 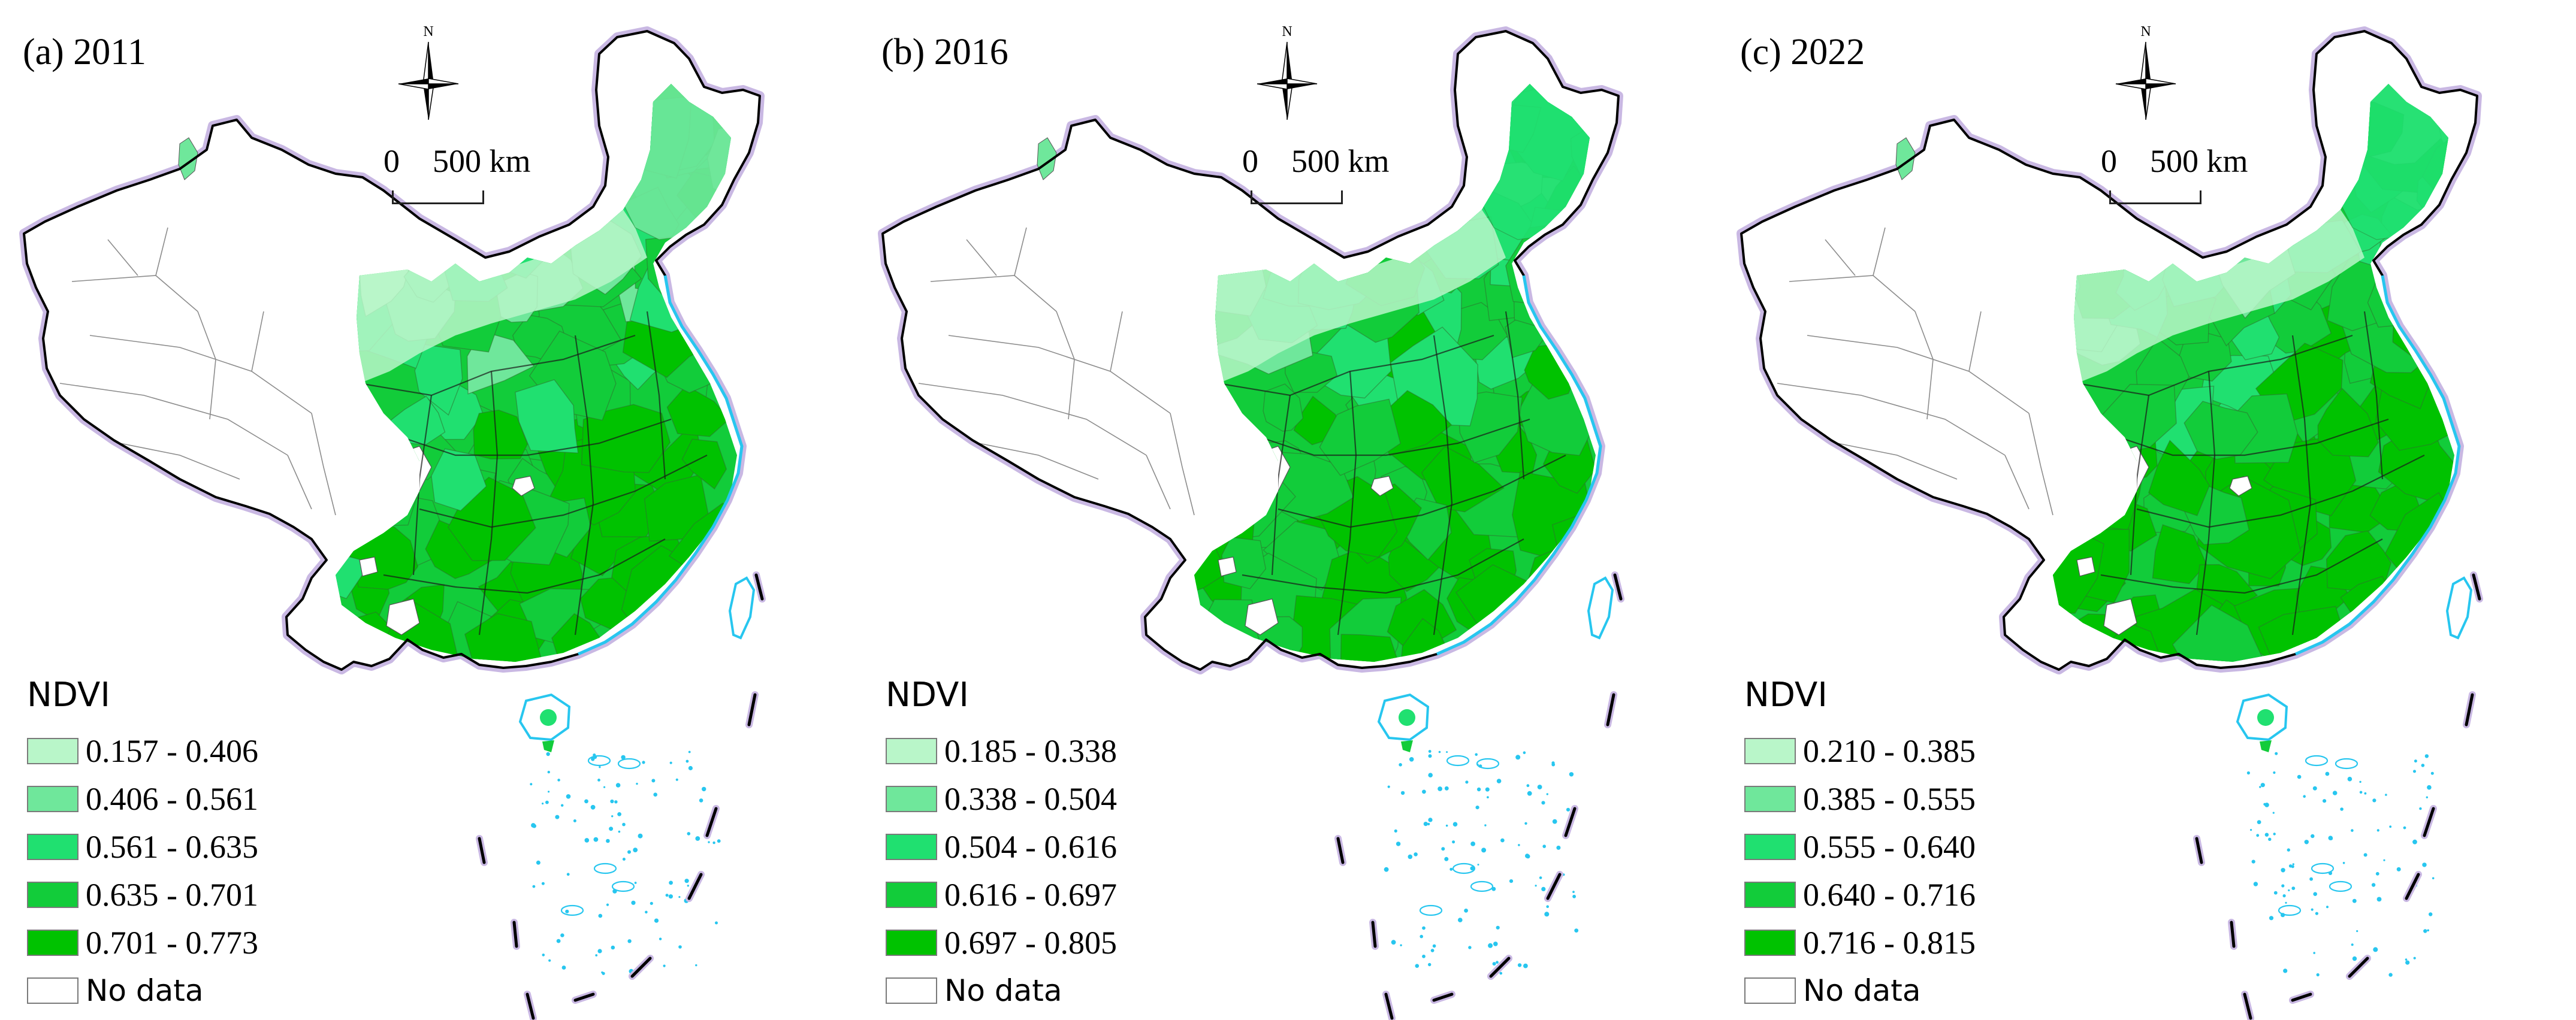 I want to click on taiwan-island, so click(x=2459, y=608).